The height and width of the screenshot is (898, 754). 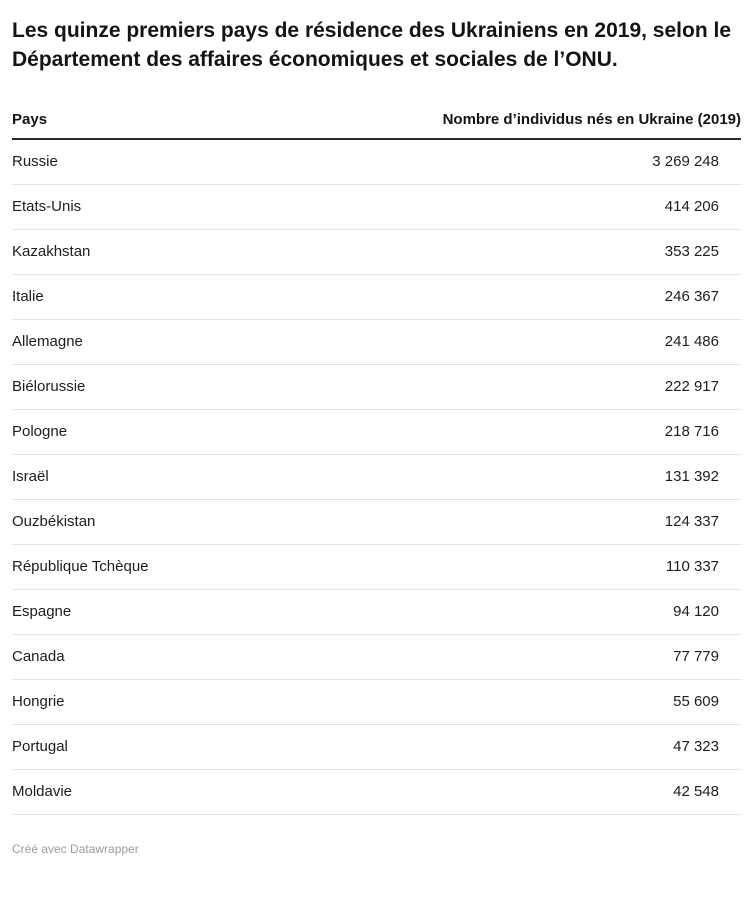 I want to click on value-cell: 94 120, so click(x=696, y=612).